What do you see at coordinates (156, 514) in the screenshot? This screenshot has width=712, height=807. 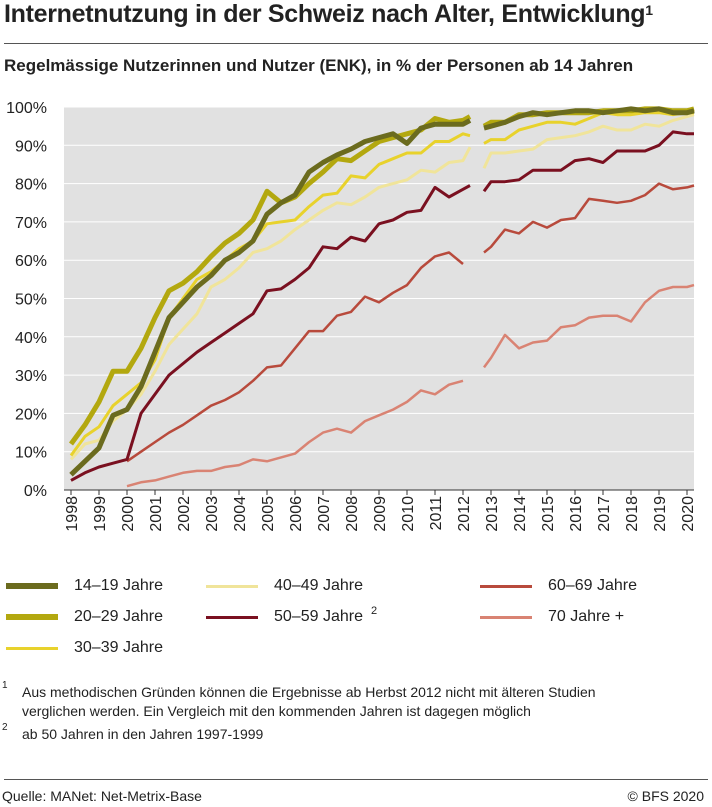 I see `x-tick-label: 2001` at bounding box center [156, 514].